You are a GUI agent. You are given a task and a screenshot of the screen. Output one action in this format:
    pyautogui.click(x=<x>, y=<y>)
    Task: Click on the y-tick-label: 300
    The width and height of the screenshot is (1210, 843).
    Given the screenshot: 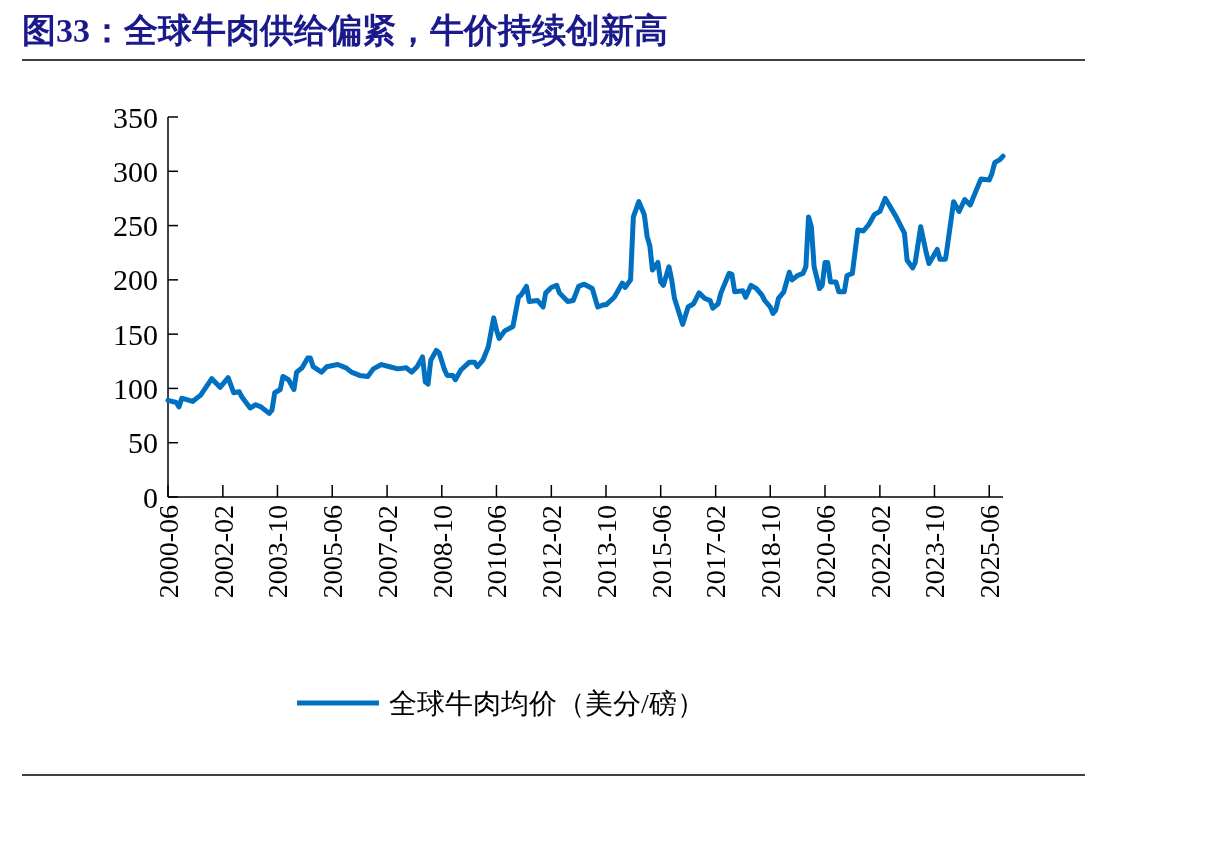 What is the action you would take?
    pyautogui.click(x=135, y=171)
    